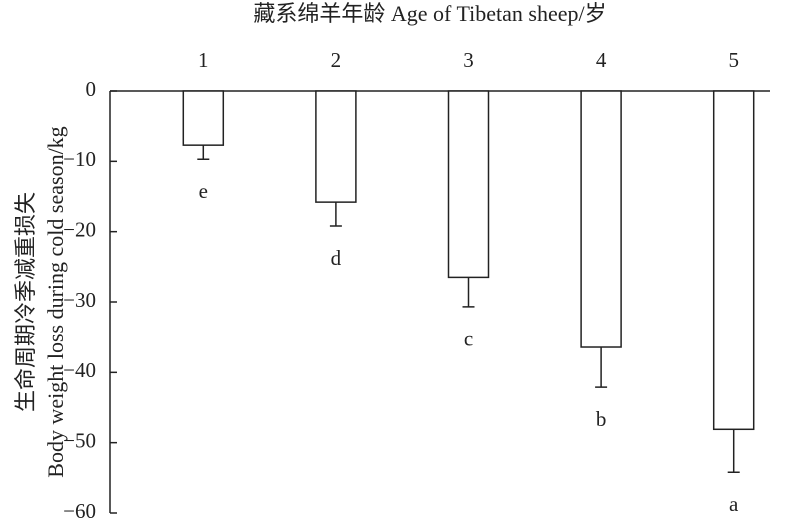  Describe the element at coordinates (601, 60) in the screenshot. I see `x-tick-label: 4` at that location.